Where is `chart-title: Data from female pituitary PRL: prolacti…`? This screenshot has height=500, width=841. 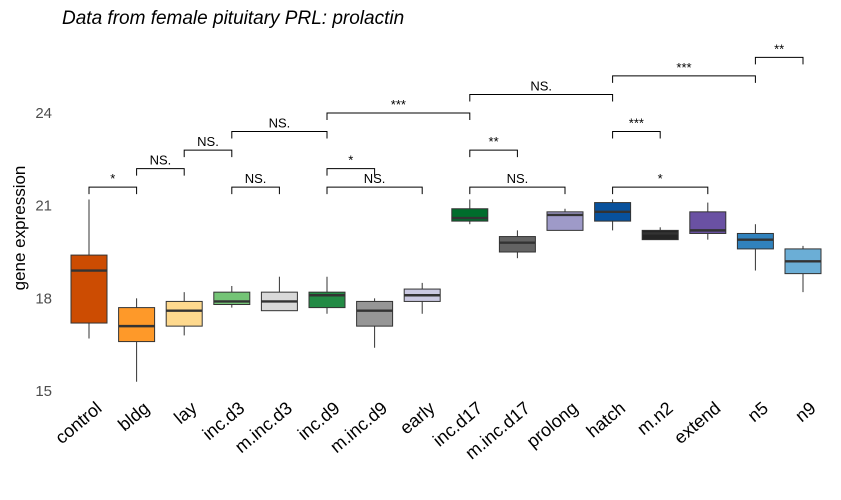
chart-title: Data from female pituitary PRL: prolacti… is located at coordinates (233, 18).